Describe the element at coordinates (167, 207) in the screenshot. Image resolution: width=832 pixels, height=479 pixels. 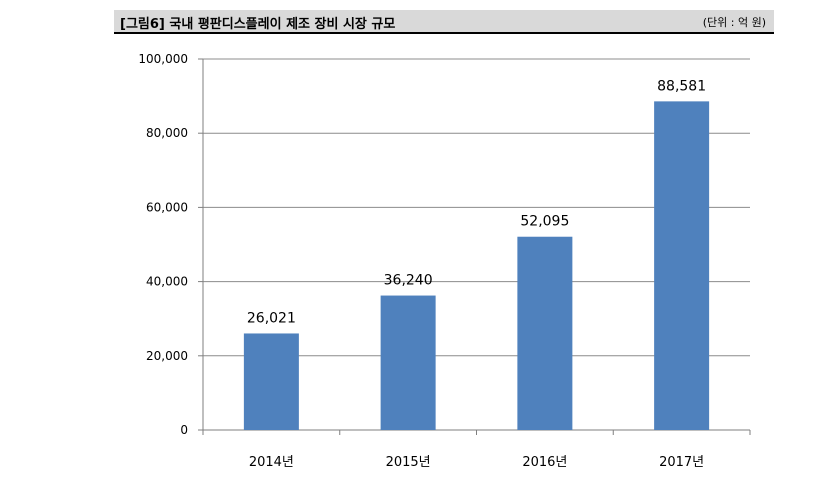
I see `y-tick-label: 60,000` at that location.